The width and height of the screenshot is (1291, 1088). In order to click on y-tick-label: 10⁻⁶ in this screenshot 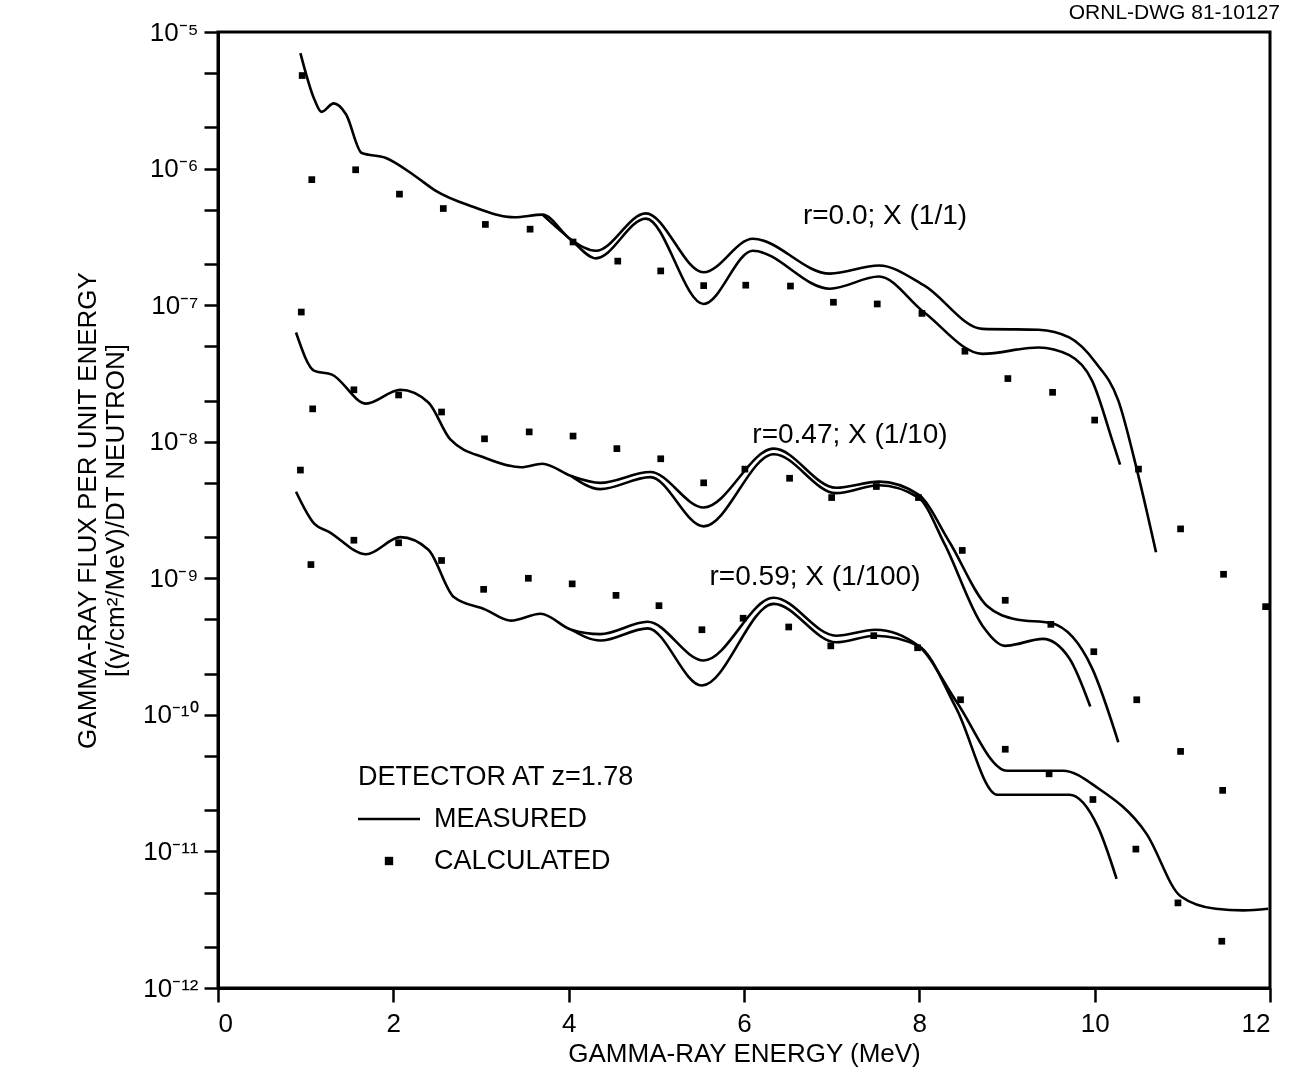, I will do `click(174, 168)`.